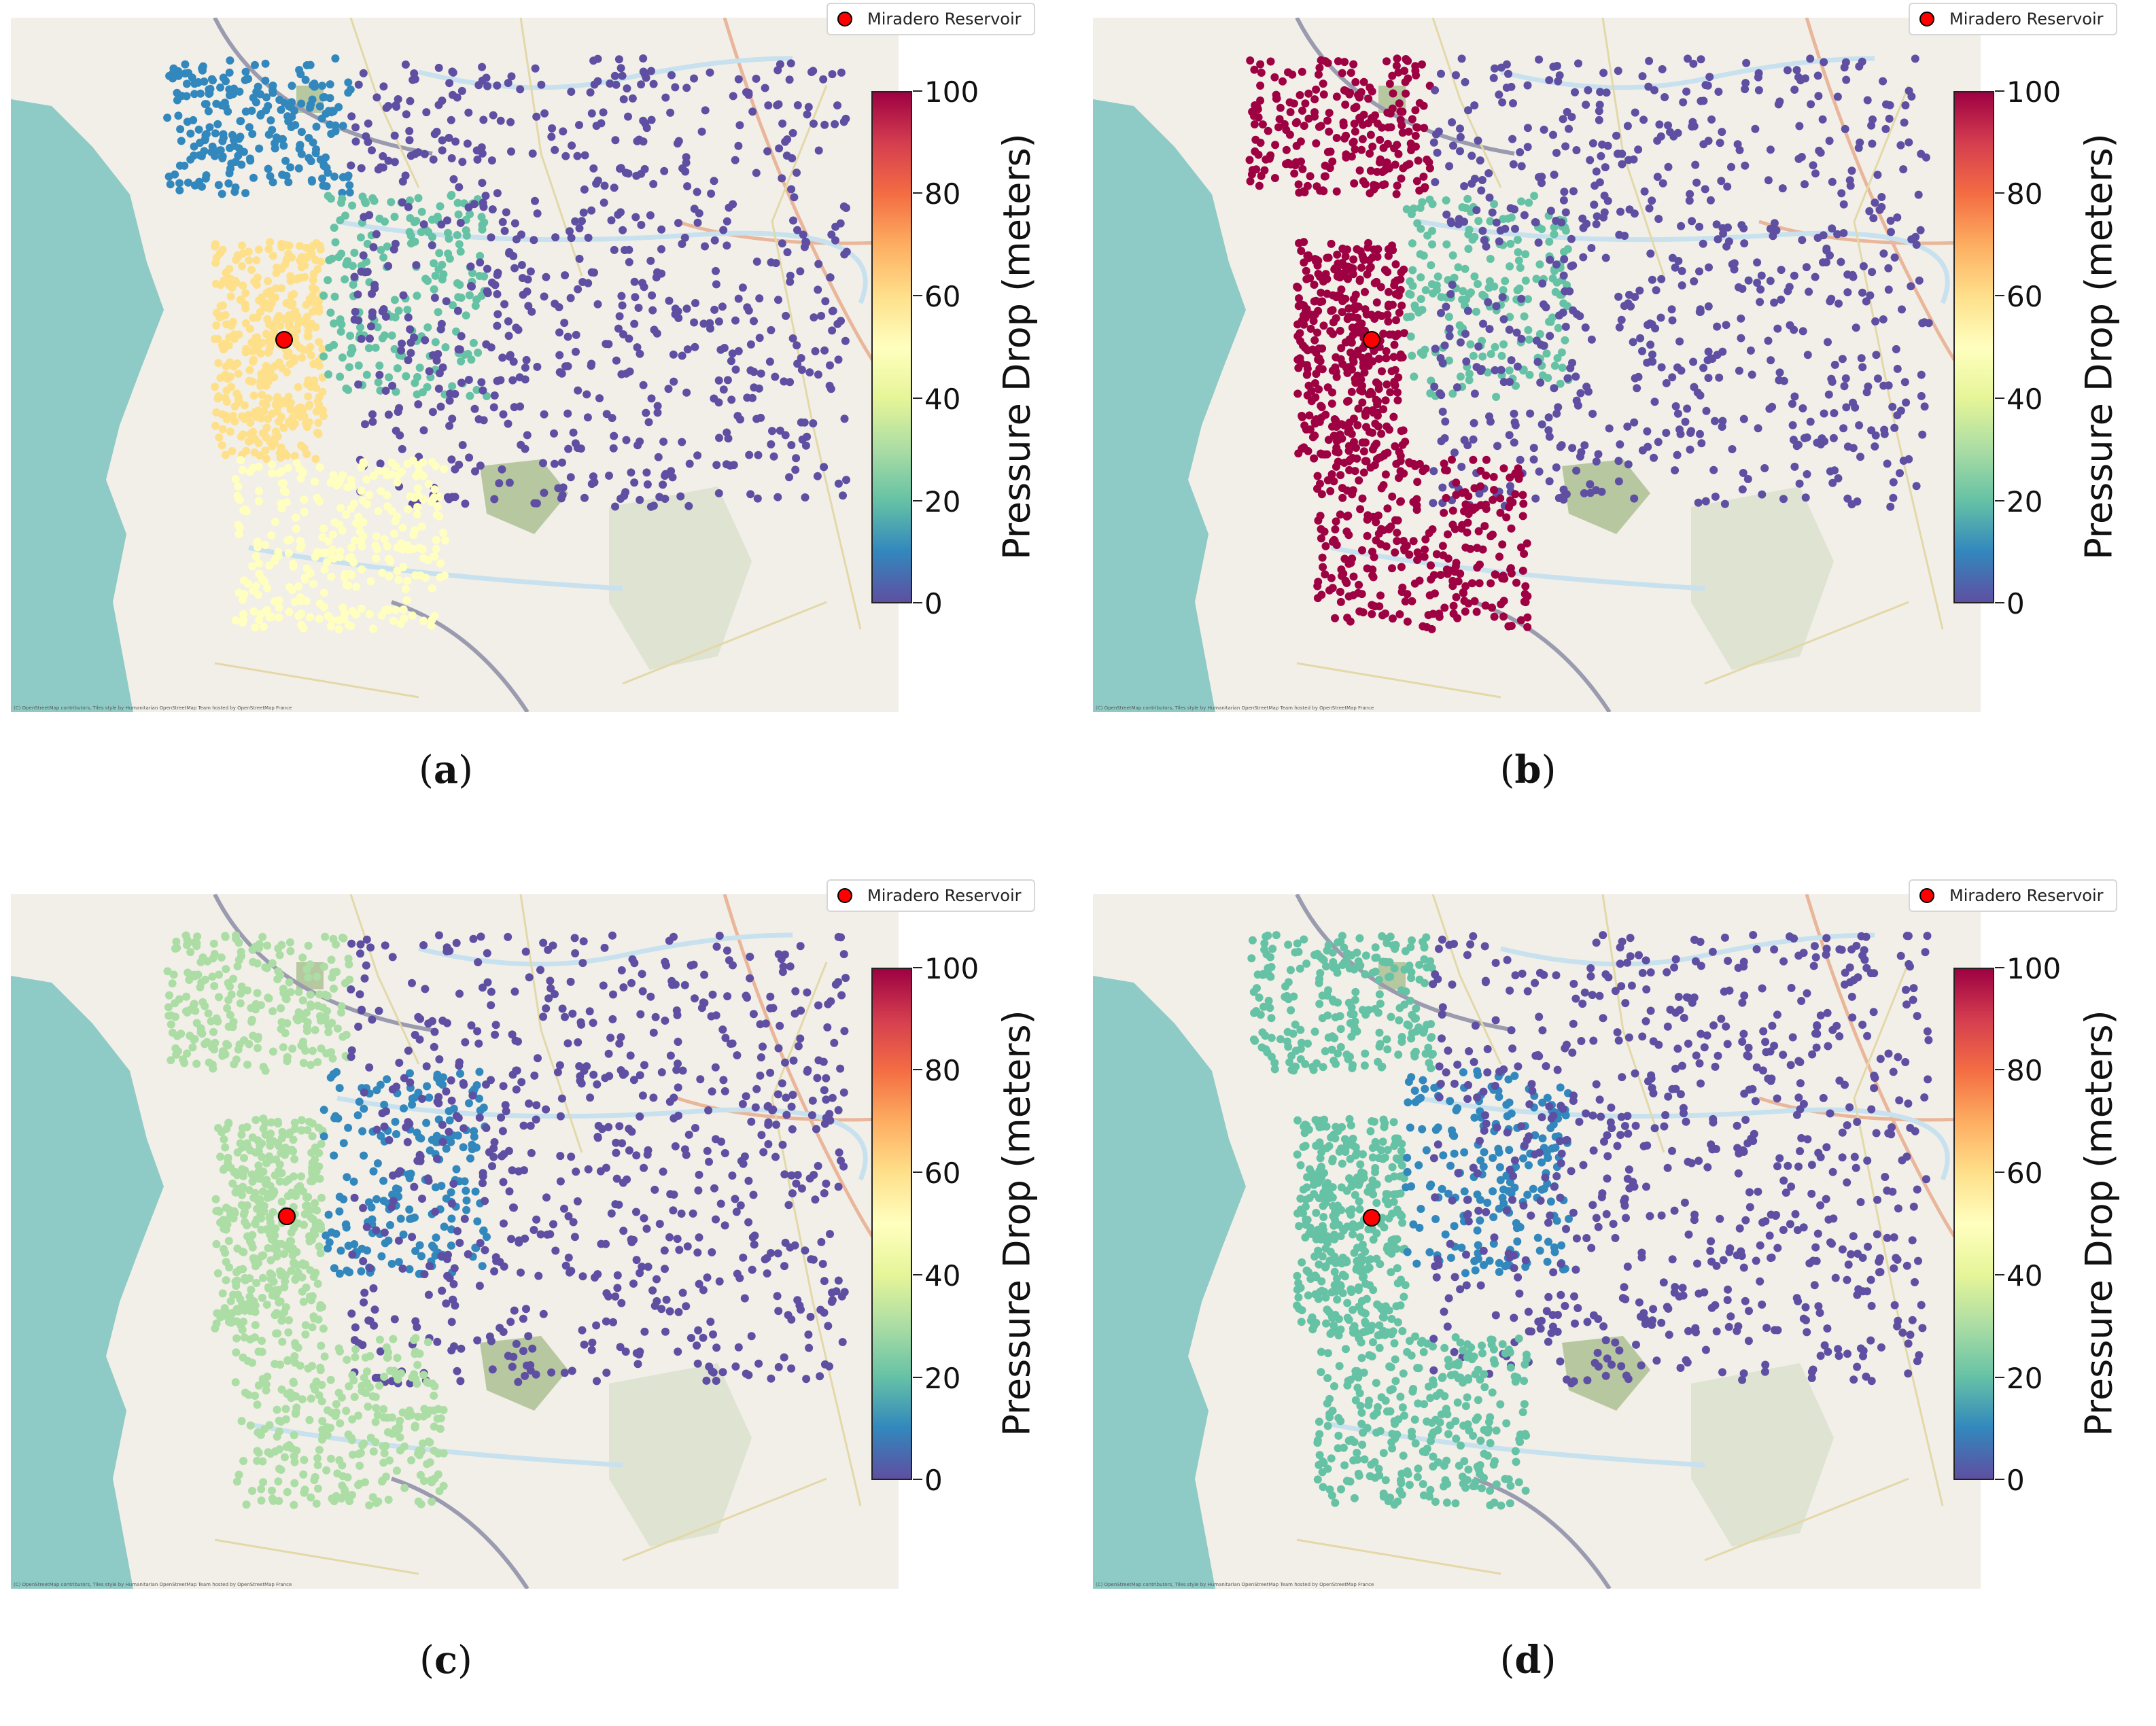 The width and height of the screenshot is (2156, 1726). I want to click on sea, so click(1169, 405).